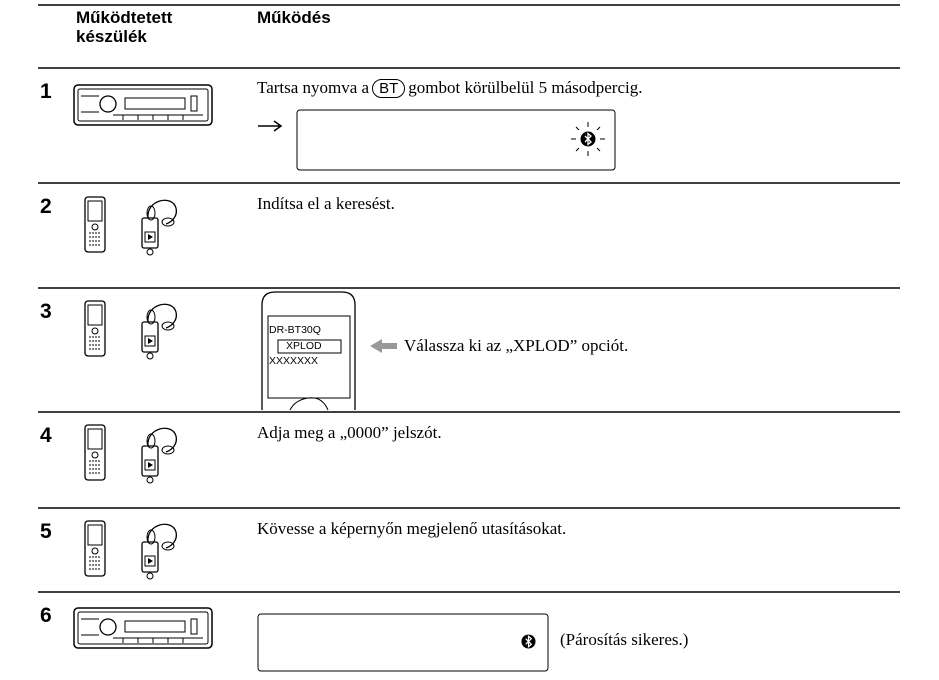 The image size is (939, 680). Describe the element at coordinates (295, 330) in the screenshot. I see `screen-item: DR-BT30Q` at that location.